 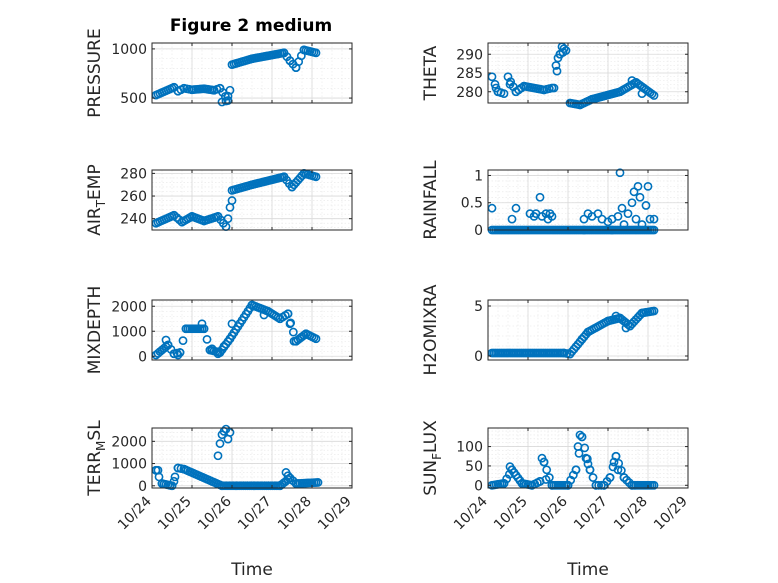 What do you see at coordinates (437, 456) in the screenshot?
I see `y-label-subscript: F` at bounding box center [437, 456].